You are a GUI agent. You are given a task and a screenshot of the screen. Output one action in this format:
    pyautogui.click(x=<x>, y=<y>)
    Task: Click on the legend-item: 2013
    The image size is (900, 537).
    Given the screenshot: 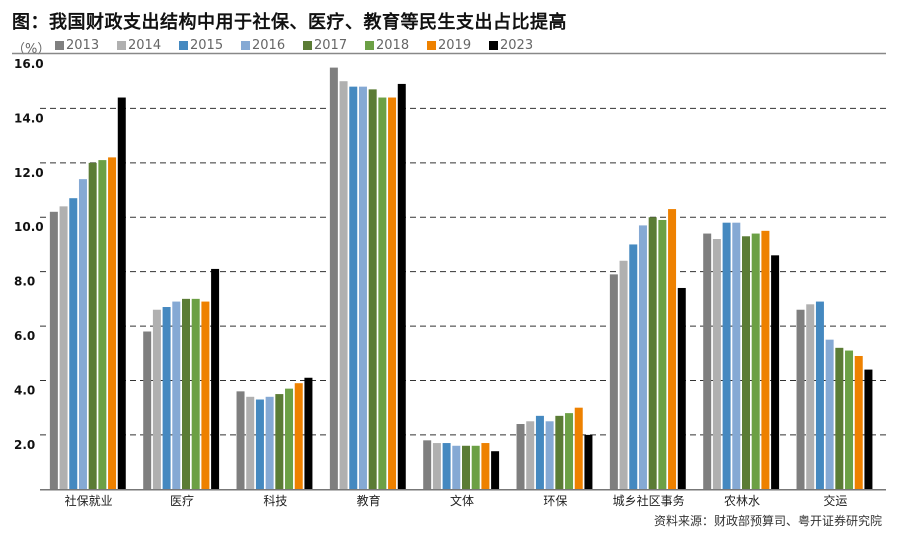 What is the action you would take?
    pyautogui.click(x=86, y=45)
    